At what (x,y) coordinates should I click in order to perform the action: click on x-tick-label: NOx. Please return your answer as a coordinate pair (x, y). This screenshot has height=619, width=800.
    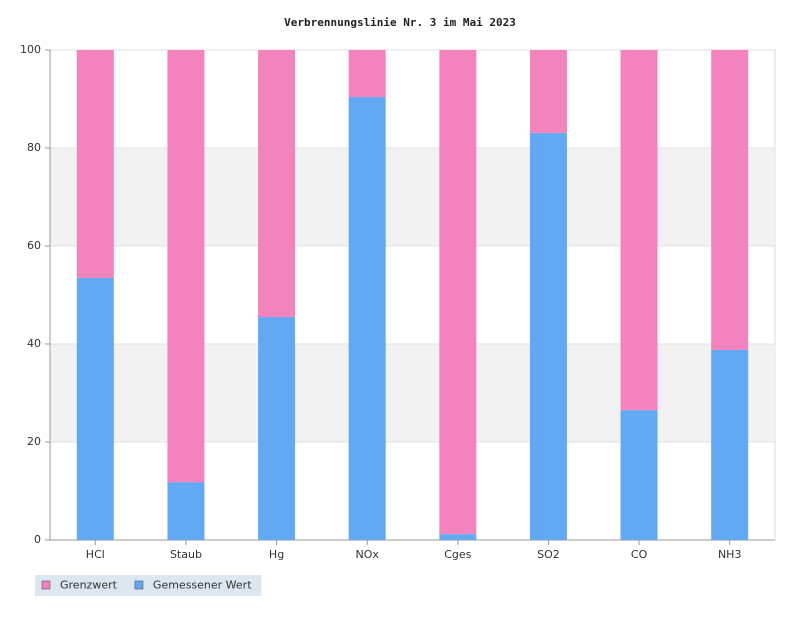
    Looking at the image, I should click on (367, 554).